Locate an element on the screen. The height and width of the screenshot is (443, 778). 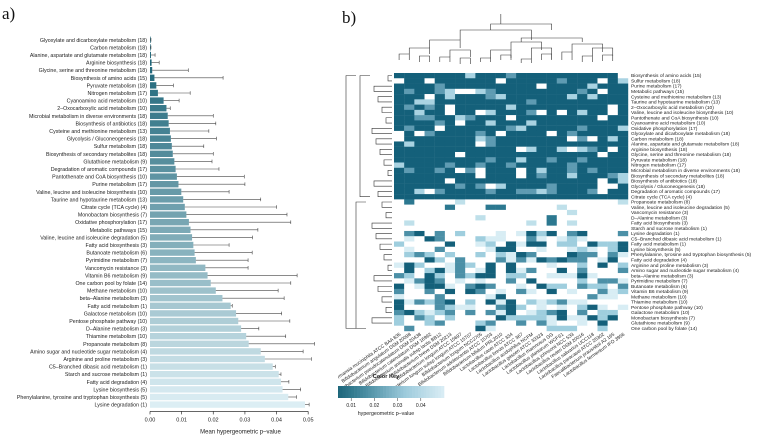
row-label: Propanoate metabolism (8) is located at coordinates (660, 203).